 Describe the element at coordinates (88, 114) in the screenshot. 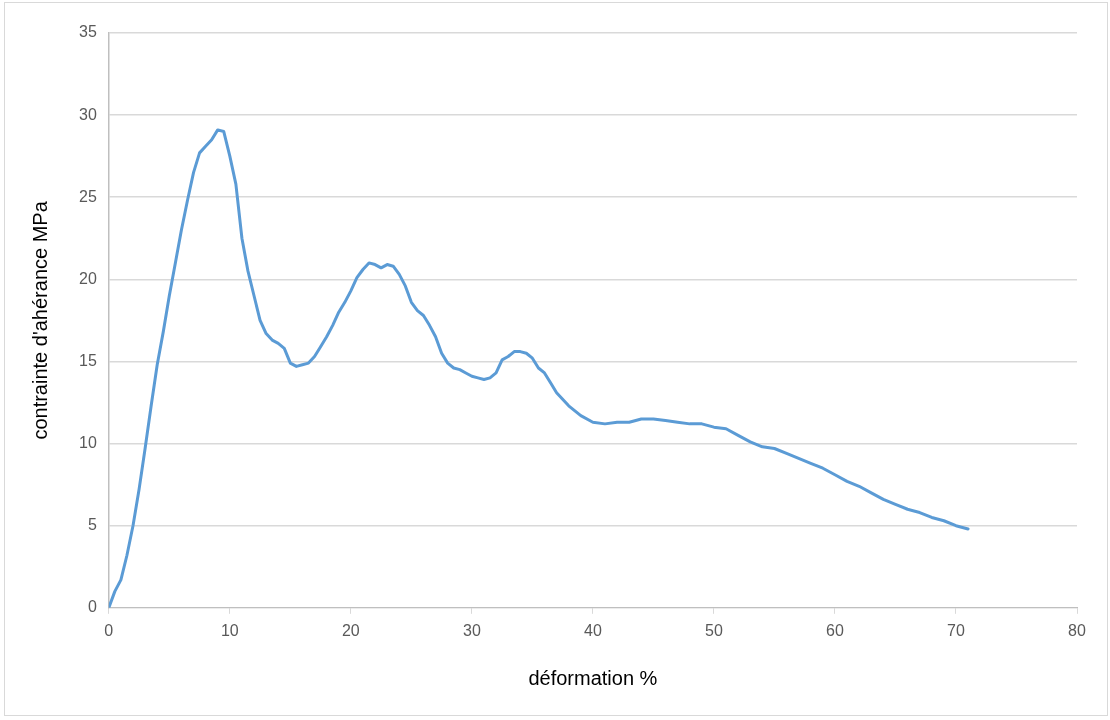

I see `y-tick-label: 30` at that location.